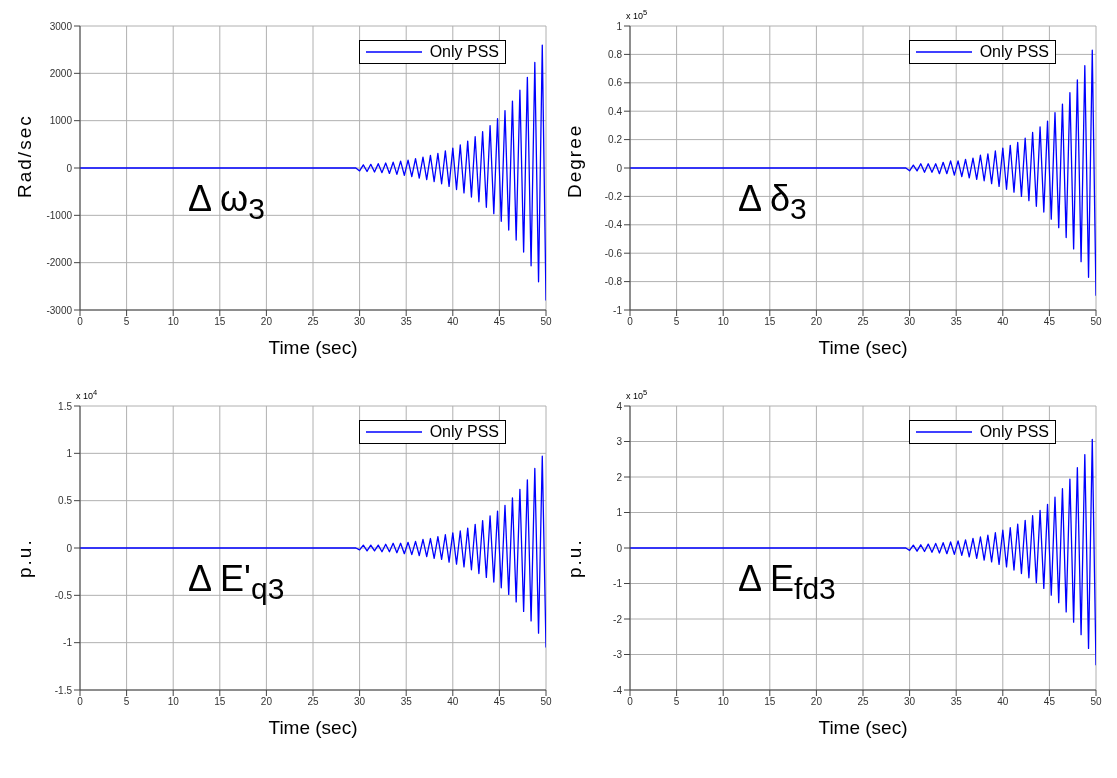 This screenshot has height=778, width=1117. Describe the element at coordinates (63, 595) in the screenshot. I see `y-tick-label: -0.5` at that location.